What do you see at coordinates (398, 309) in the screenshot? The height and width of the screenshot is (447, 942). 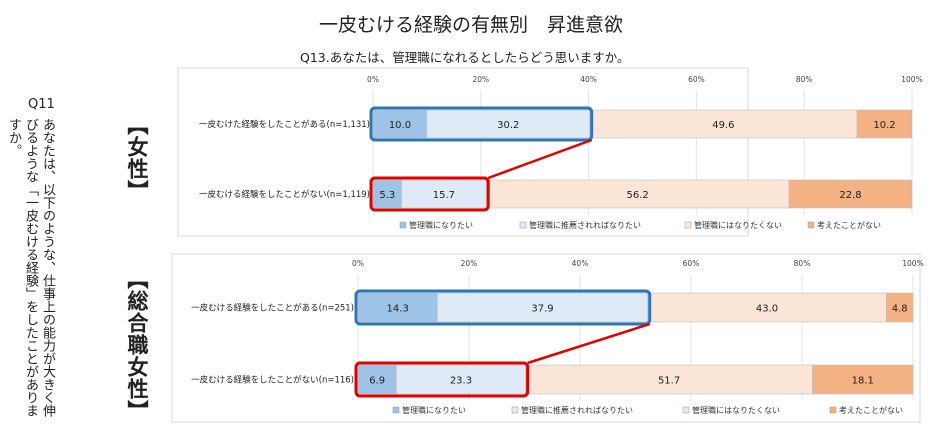 I see `data-label: 14.3` at bounding box center [398, 309].